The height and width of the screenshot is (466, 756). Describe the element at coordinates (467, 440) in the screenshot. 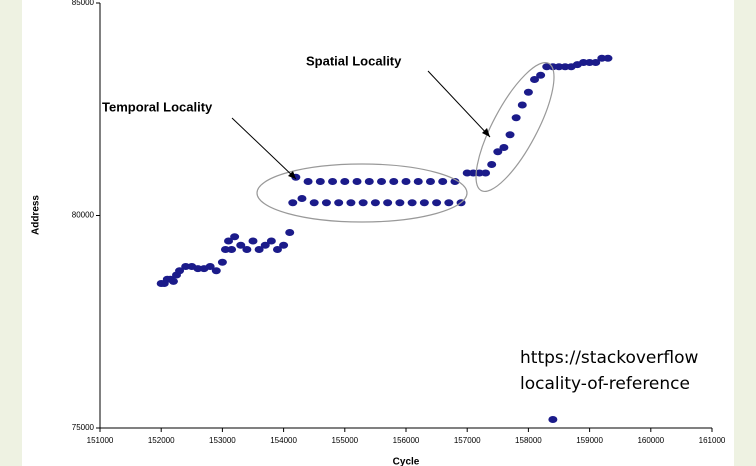

I see `x-tick-label: 157000` at that location.